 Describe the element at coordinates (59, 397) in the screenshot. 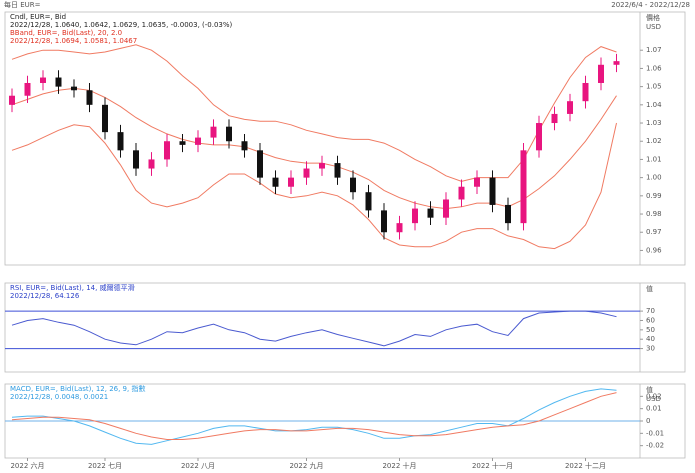

I see `legend-entry: 2022/12/28, 0.0048, 0.0021` at that location.